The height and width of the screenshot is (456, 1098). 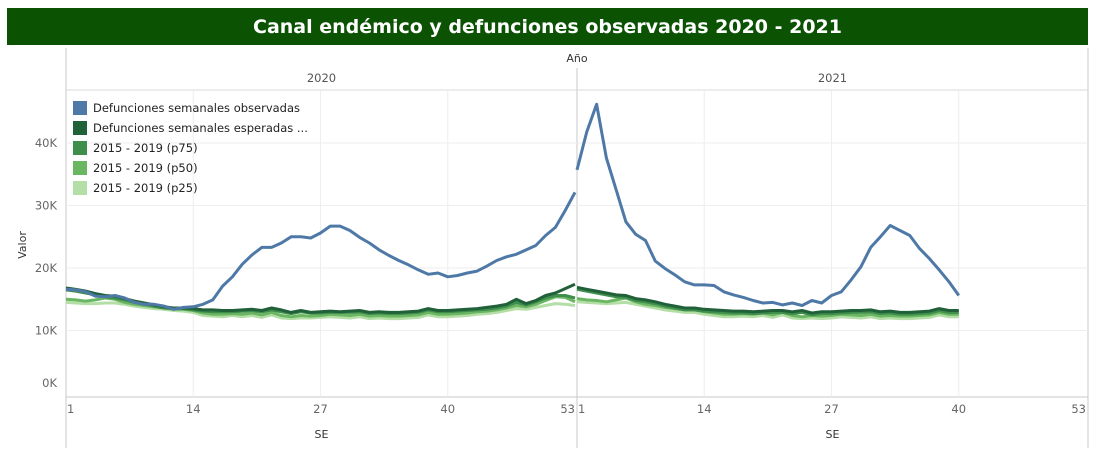 What do you see at coordinates (197, 108) in the screenshot?
I see `legend-label: Defunciones semanales observadas` at bounding box center [197, 108].